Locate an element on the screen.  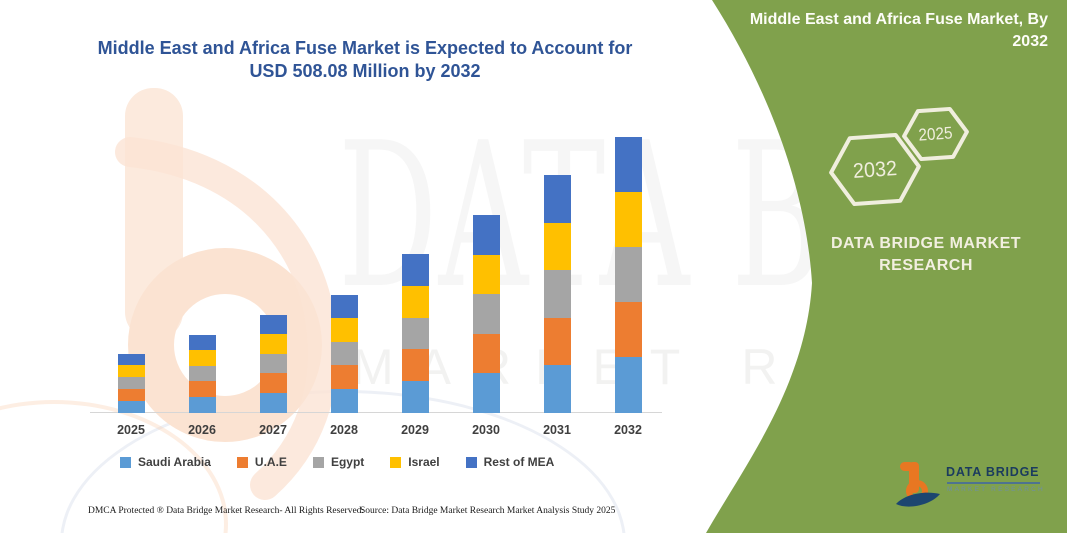
chart-legend: Saudi Arabia U.A.E Egypt Israel Rest of MEA is located at coordinates (337, 462).